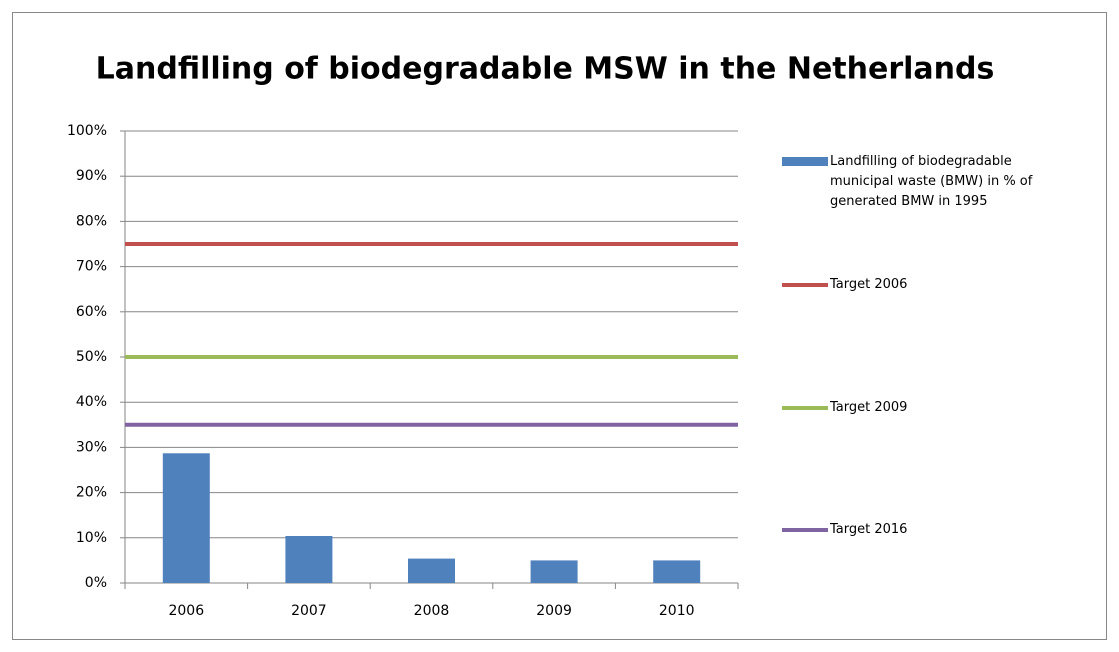  What do you see at coordinates (87, 131) in the screenshot?
I see `y-tick-label: 100%` at bounding box center [87, 131].